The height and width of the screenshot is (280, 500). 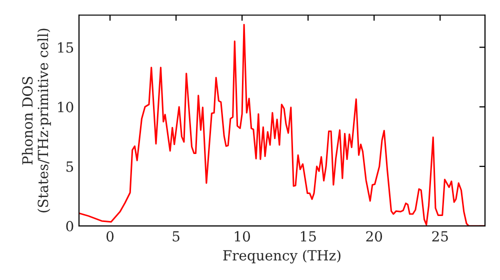 What do you see at coordinates (110, 236) in the screenshot?
I see `x-tick-label: 0` at bounding box center [110, 236].